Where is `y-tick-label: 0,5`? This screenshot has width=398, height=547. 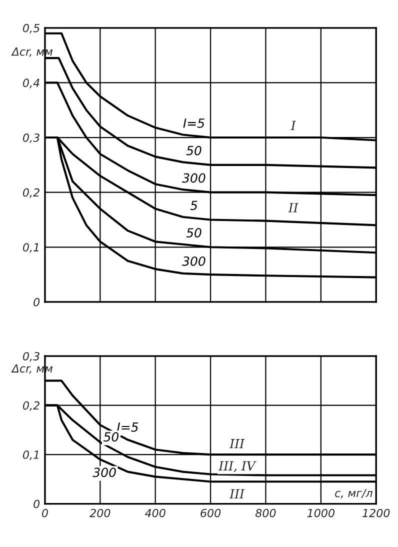
y-tick-label: 0,5 is located at coordinates (31, 29).